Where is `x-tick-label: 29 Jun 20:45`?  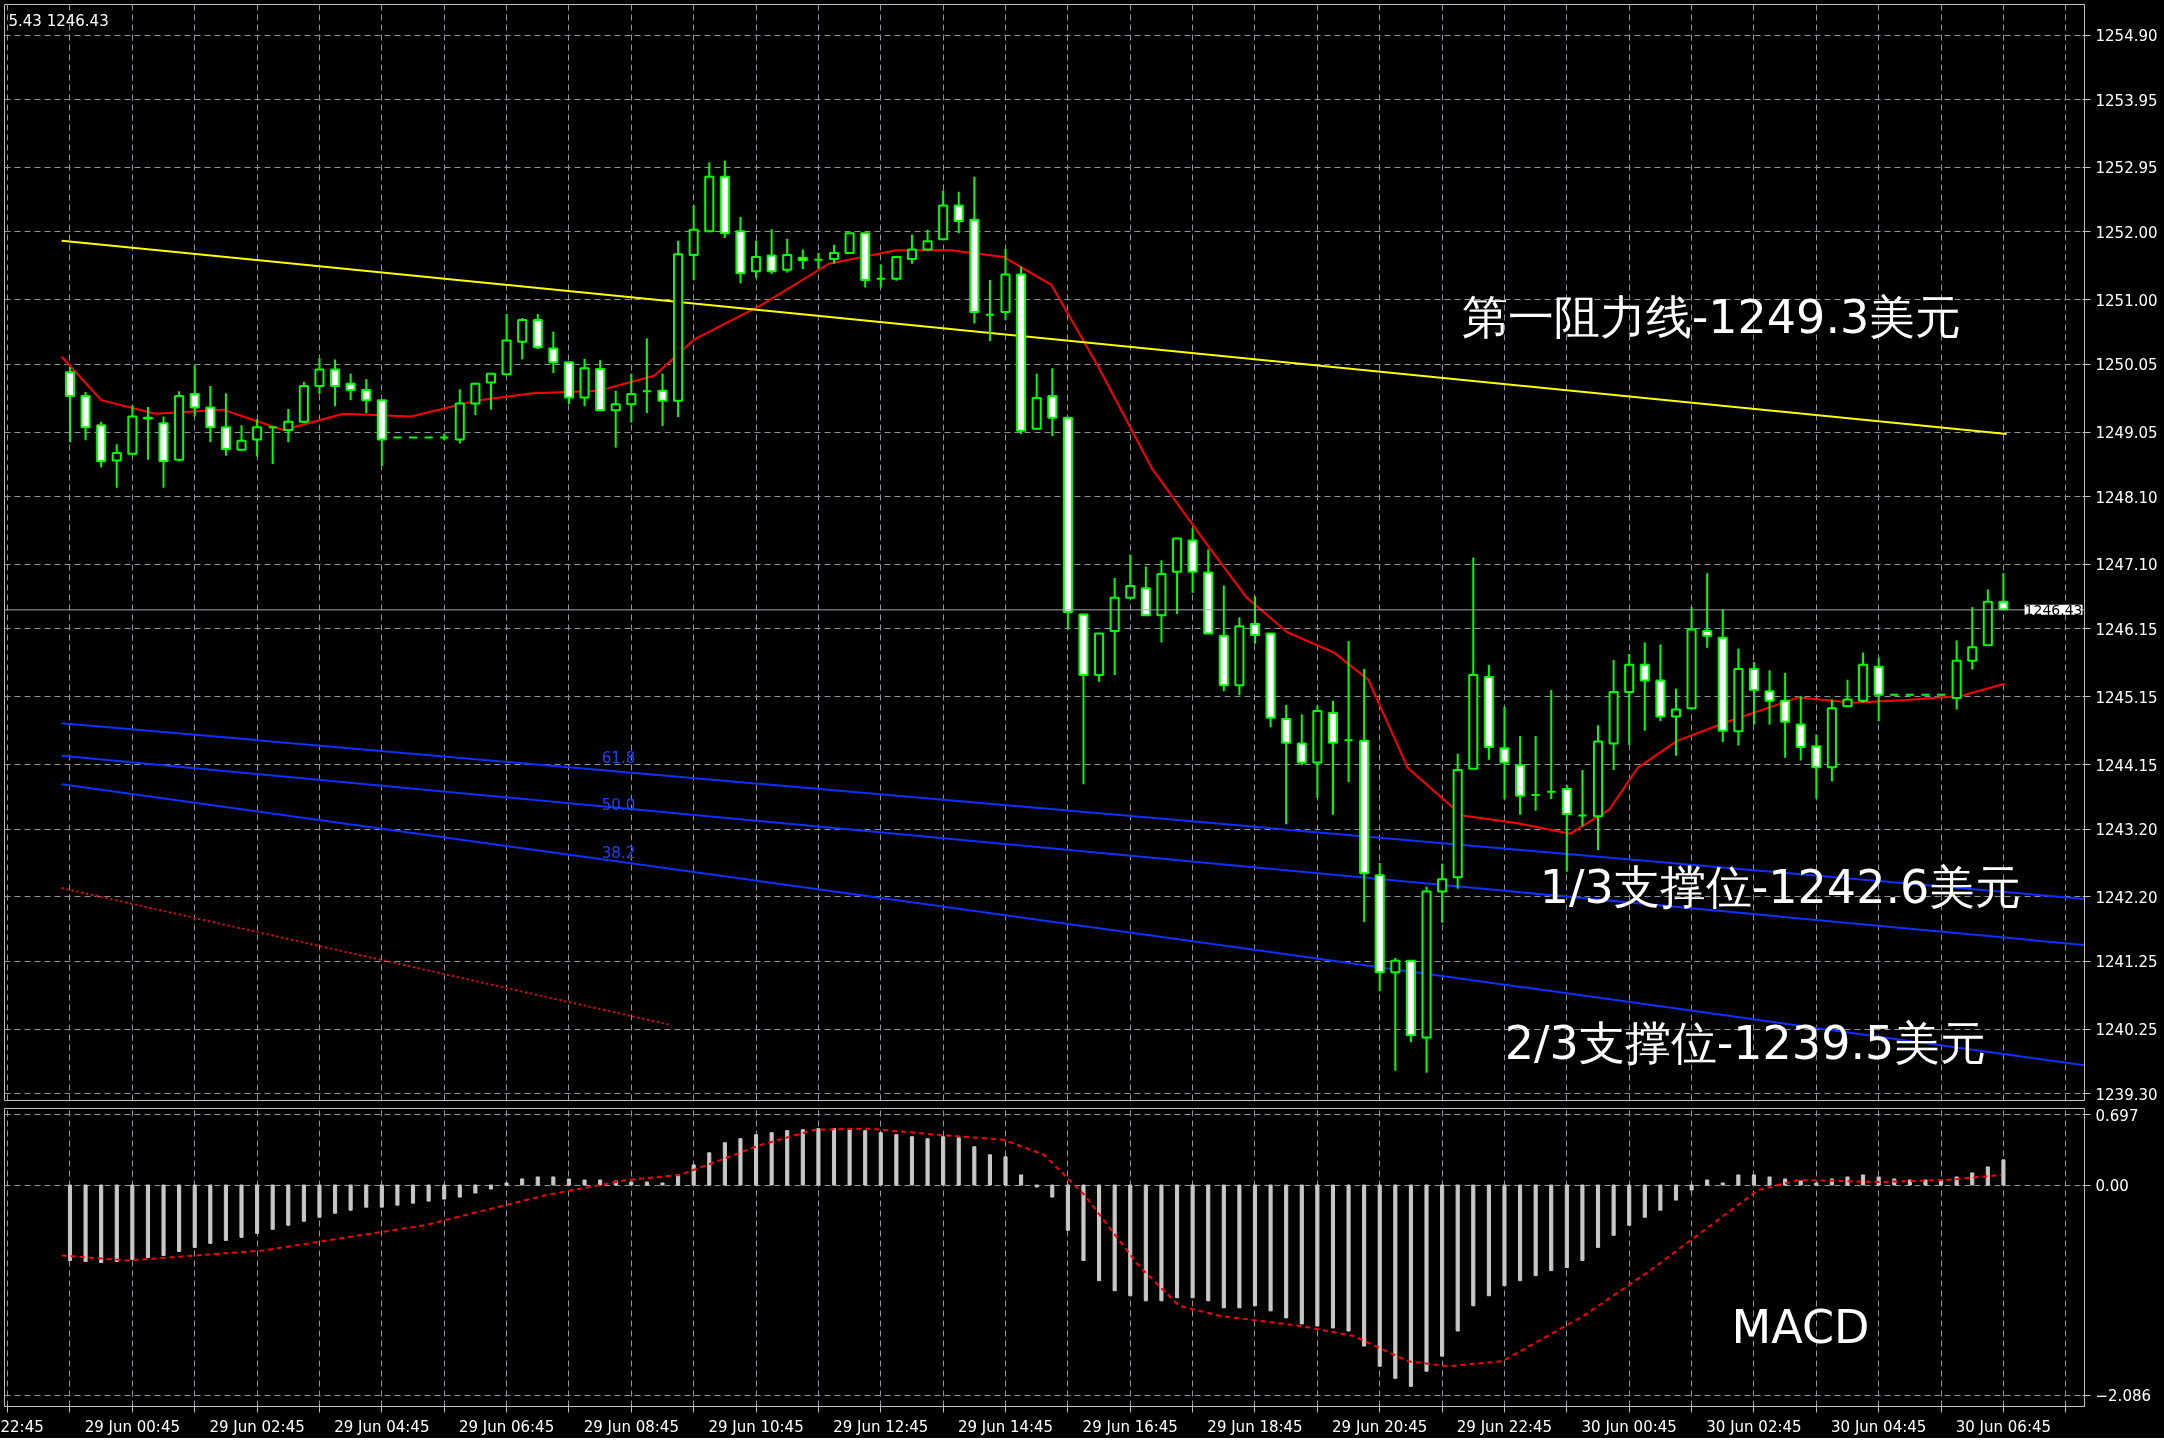
x-tick-label: 29 Jun 20:45 is located at coordinates (1380, 1426).